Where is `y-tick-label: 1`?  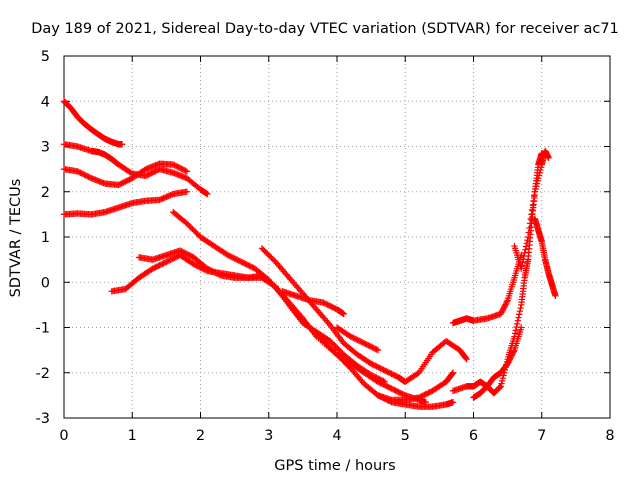
y-tick-label: 1 is located at coordinates (45, 238).